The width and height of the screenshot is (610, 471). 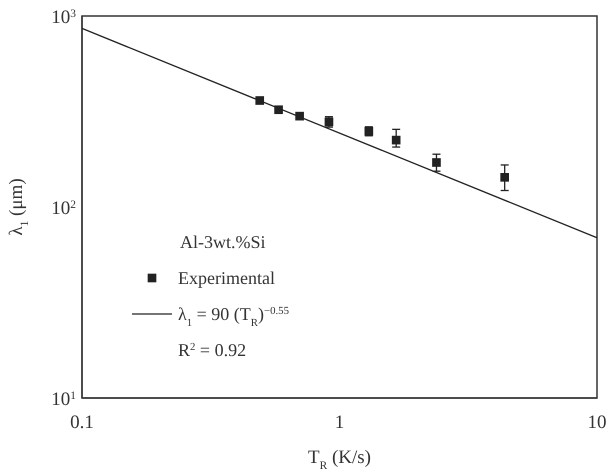 I want to click on x-tick-label: 10, so click(x=597, y=422).